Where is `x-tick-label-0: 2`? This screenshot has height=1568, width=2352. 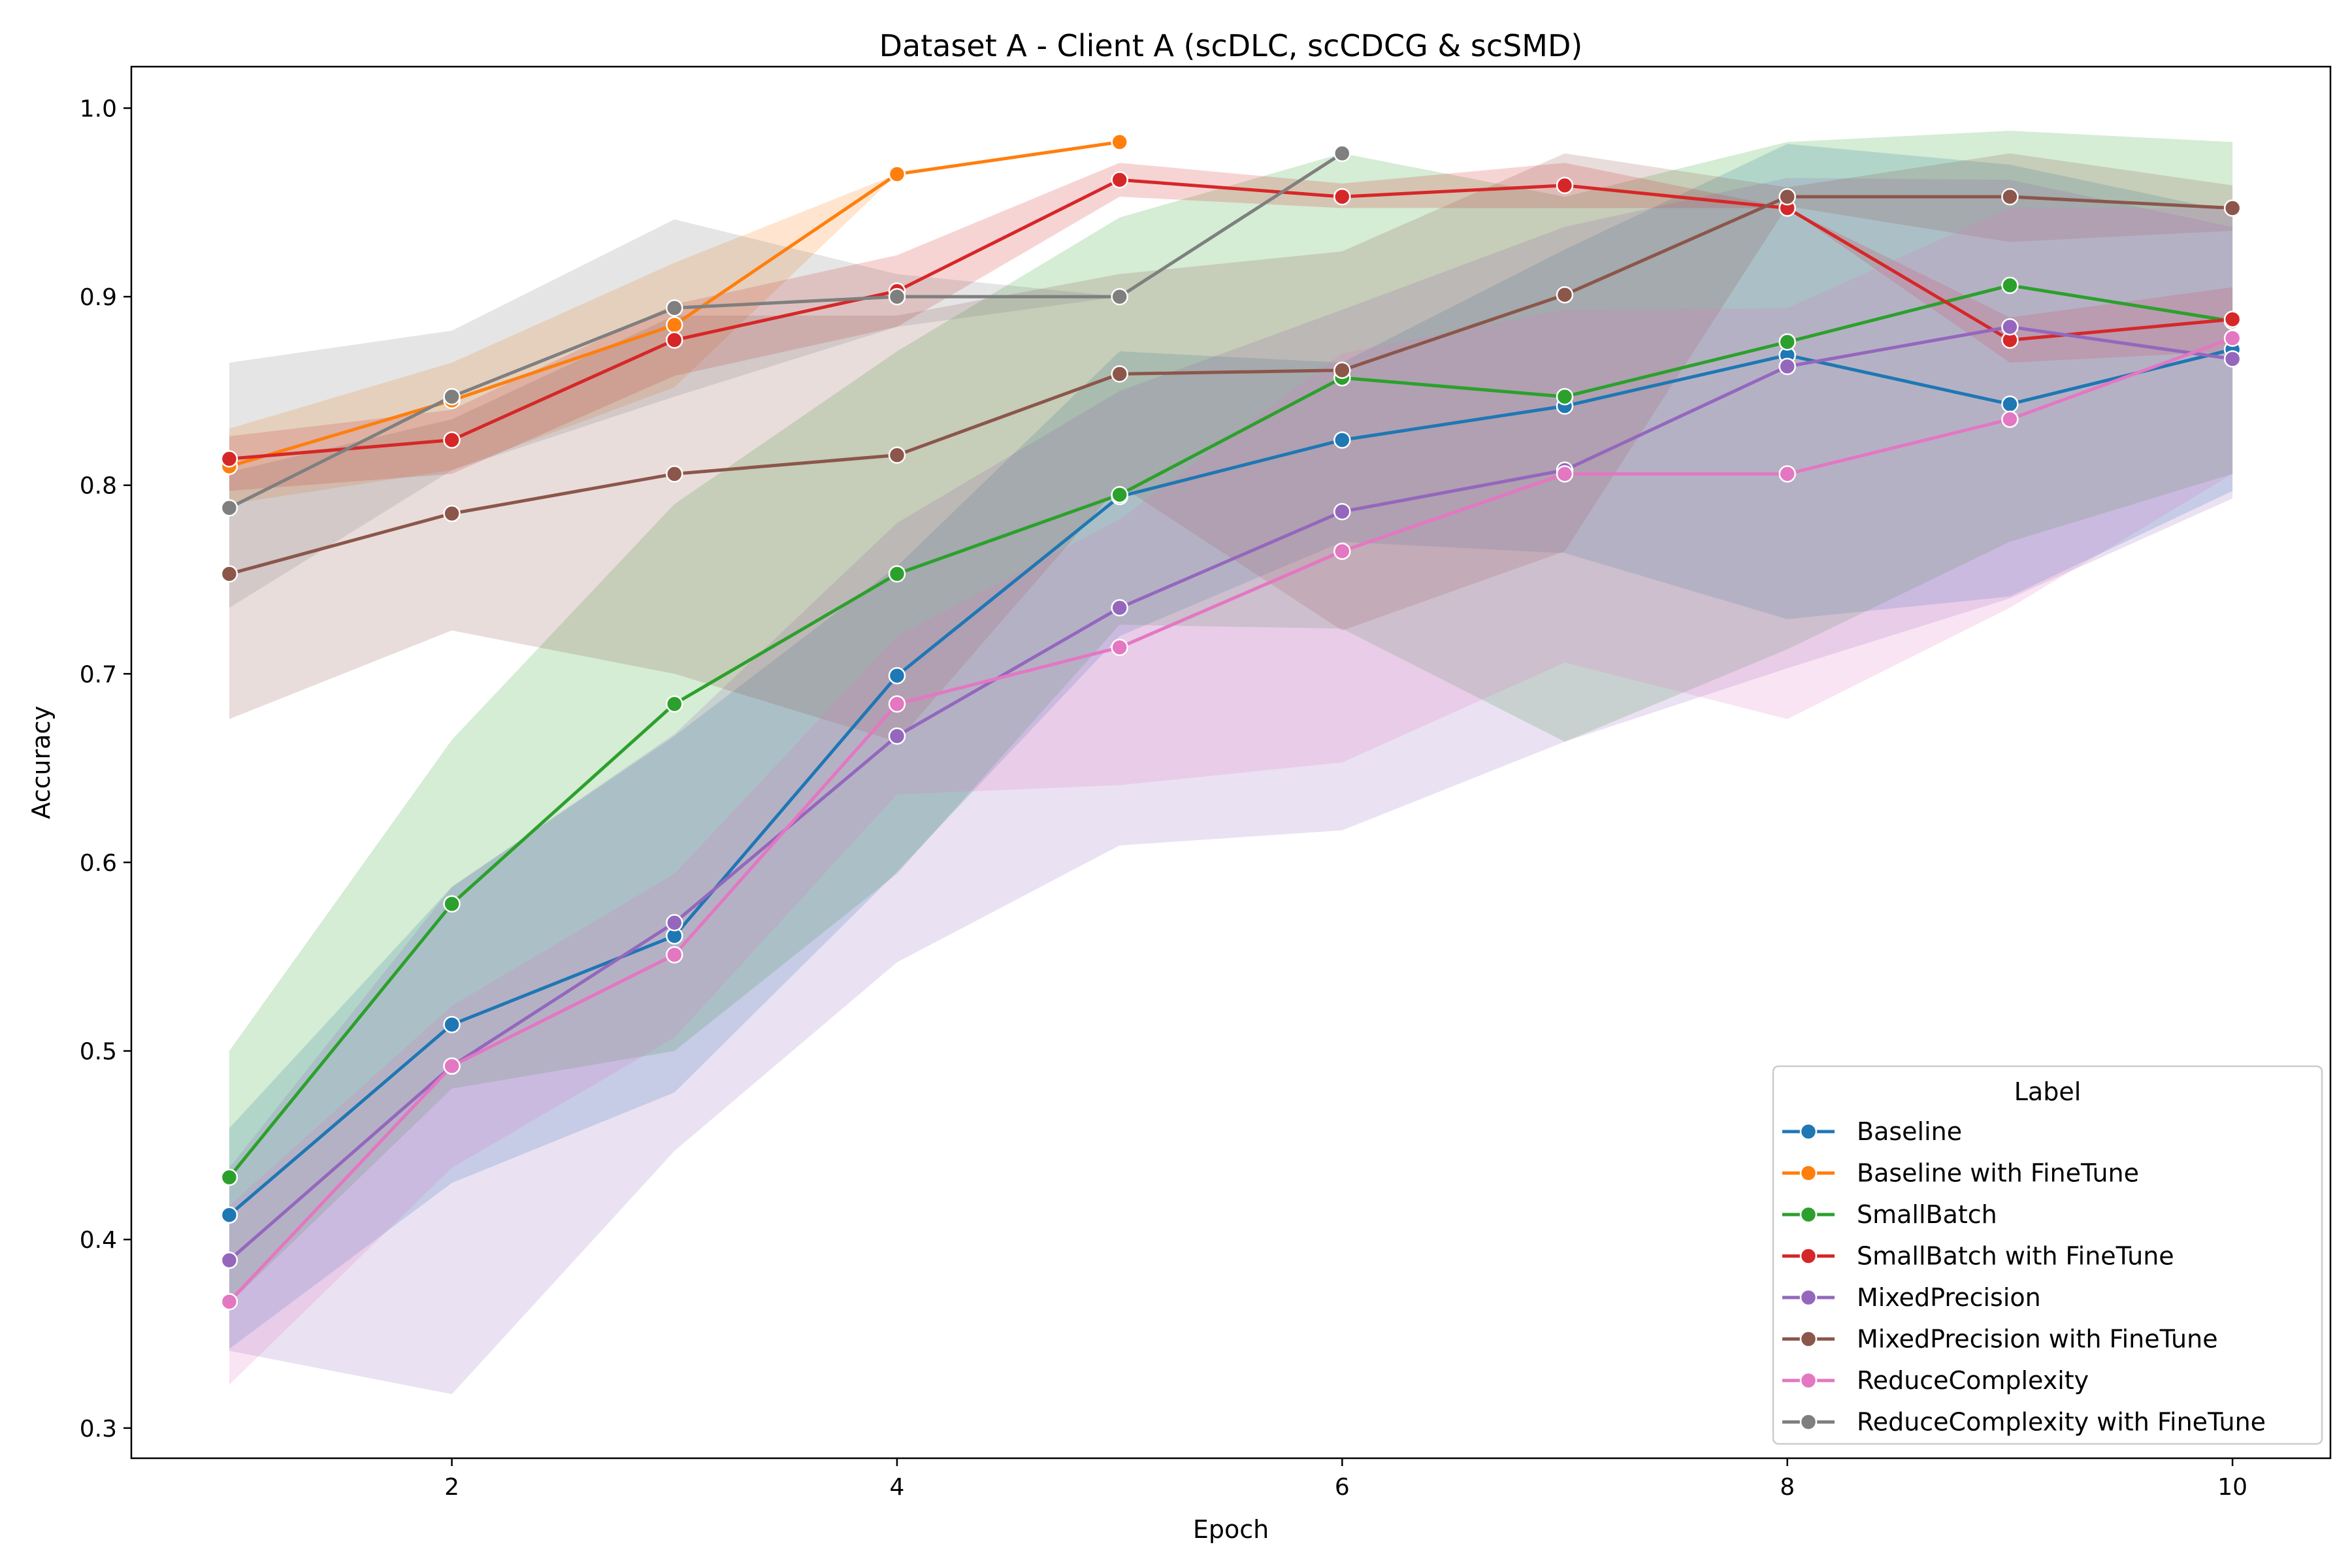 x-tick-label-0: 2 is located at coordinates (451, 1487).